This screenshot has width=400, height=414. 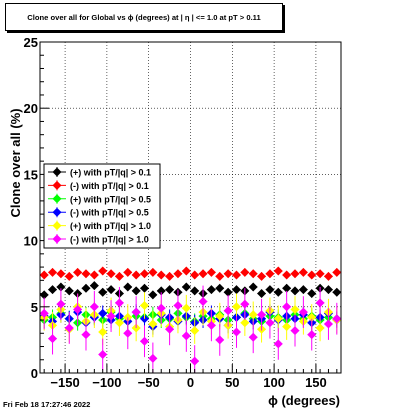 What do you see at coordinates (31, 108) in the screenshot?
I see `y-tick-label: 20` at bounding box center [31, 108].